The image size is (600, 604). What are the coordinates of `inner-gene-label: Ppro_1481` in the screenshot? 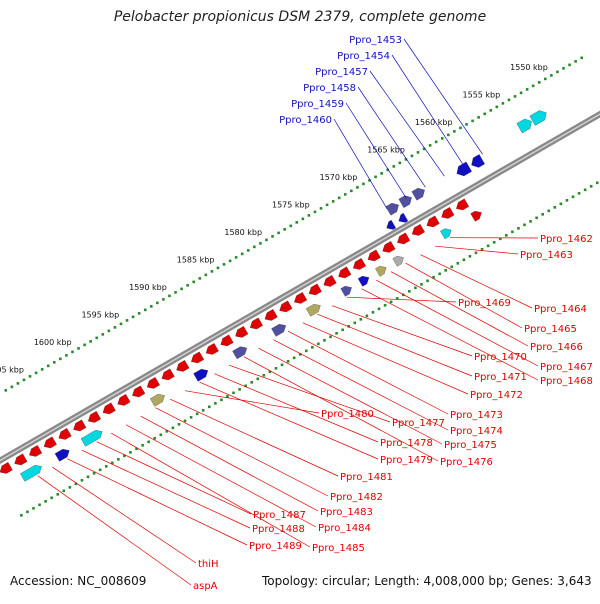 It's located at (366, 477).